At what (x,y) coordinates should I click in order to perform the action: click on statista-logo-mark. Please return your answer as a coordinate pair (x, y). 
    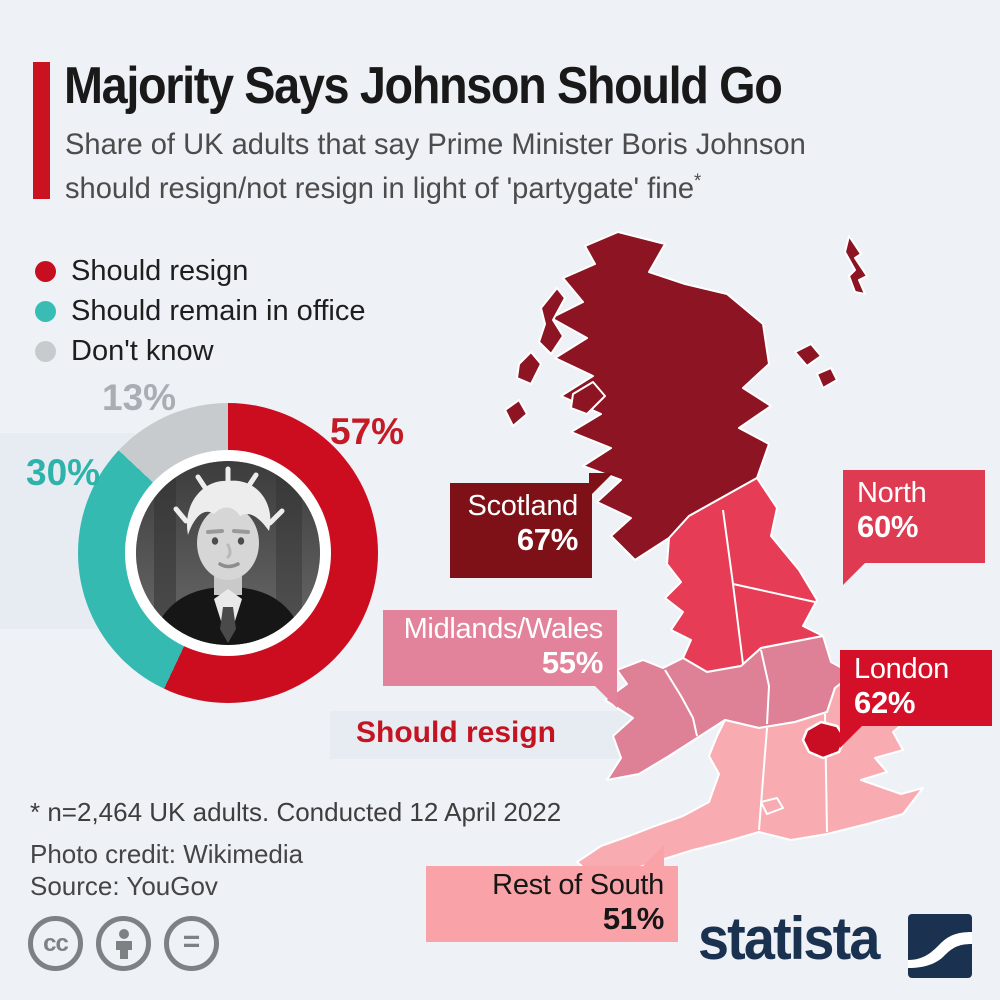
    Looking at the image, I should click on (940, 946).